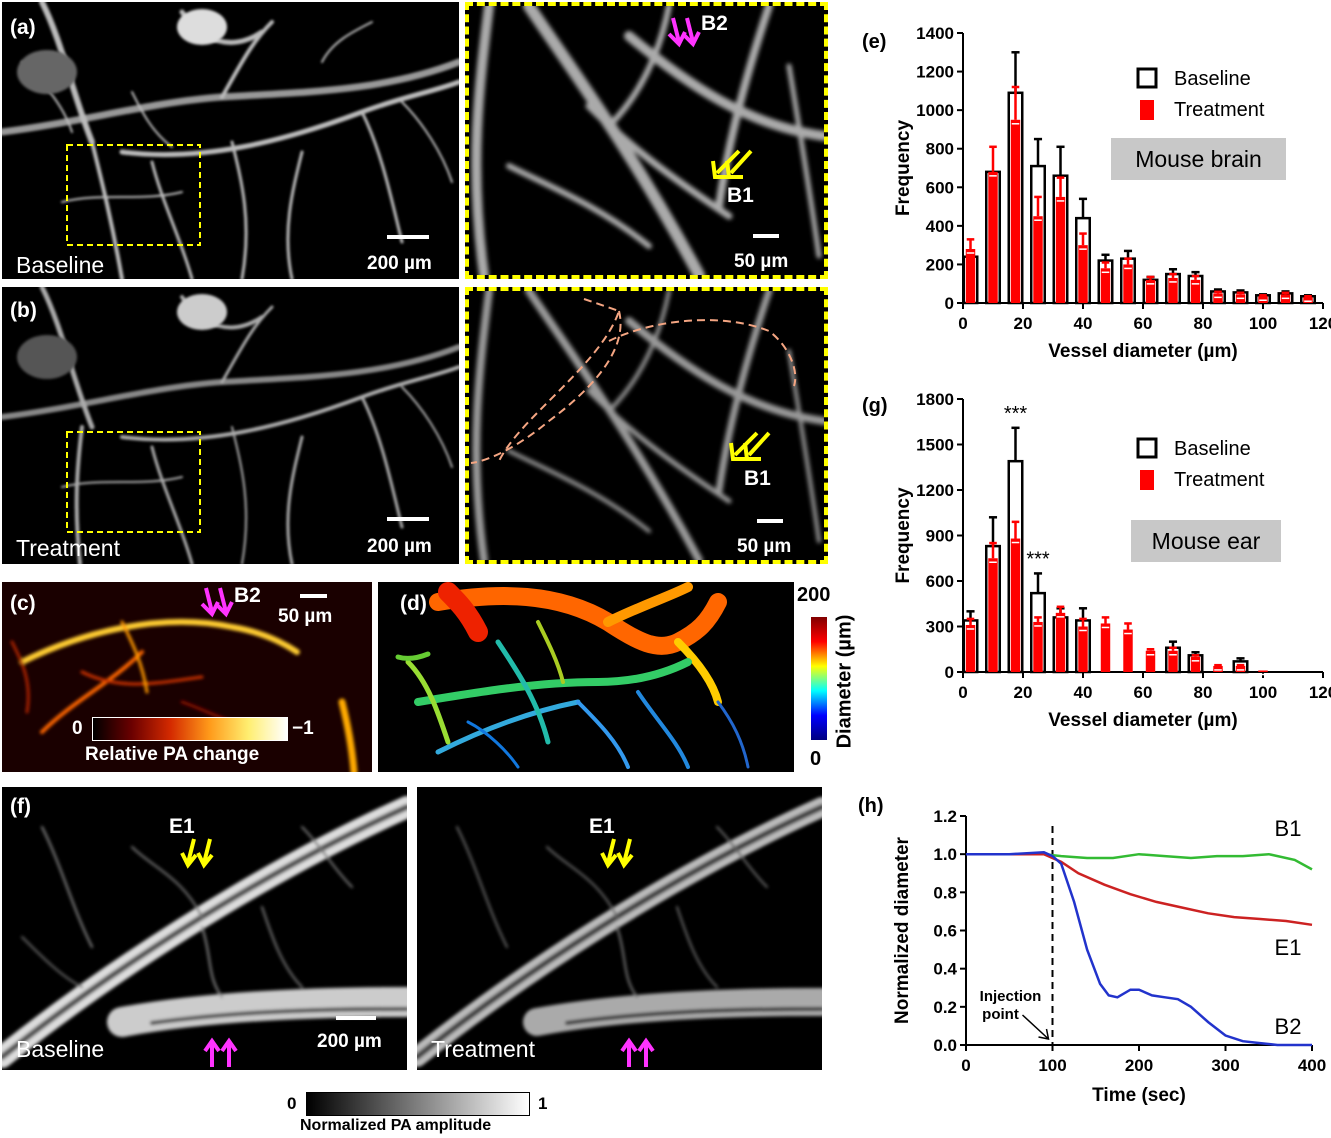 The width and height of the screenshot is (1331, 1138). Describe the element at coordinates (396, 1125) in the screenshot. I see `amp-cbar-title: Normalized PA amplitude` at that location.